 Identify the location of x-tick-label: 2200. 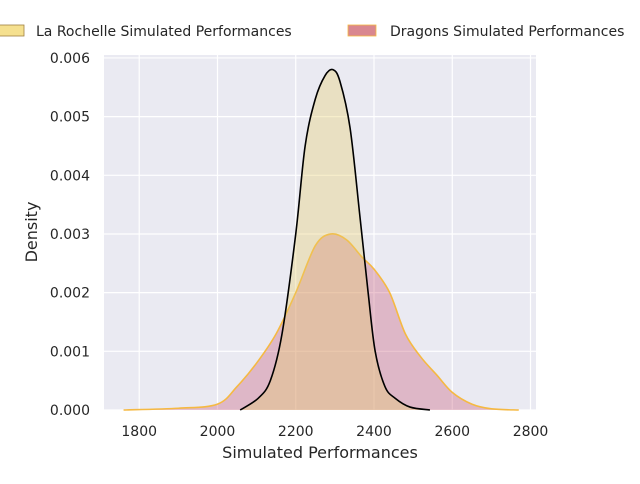
(296, 432).